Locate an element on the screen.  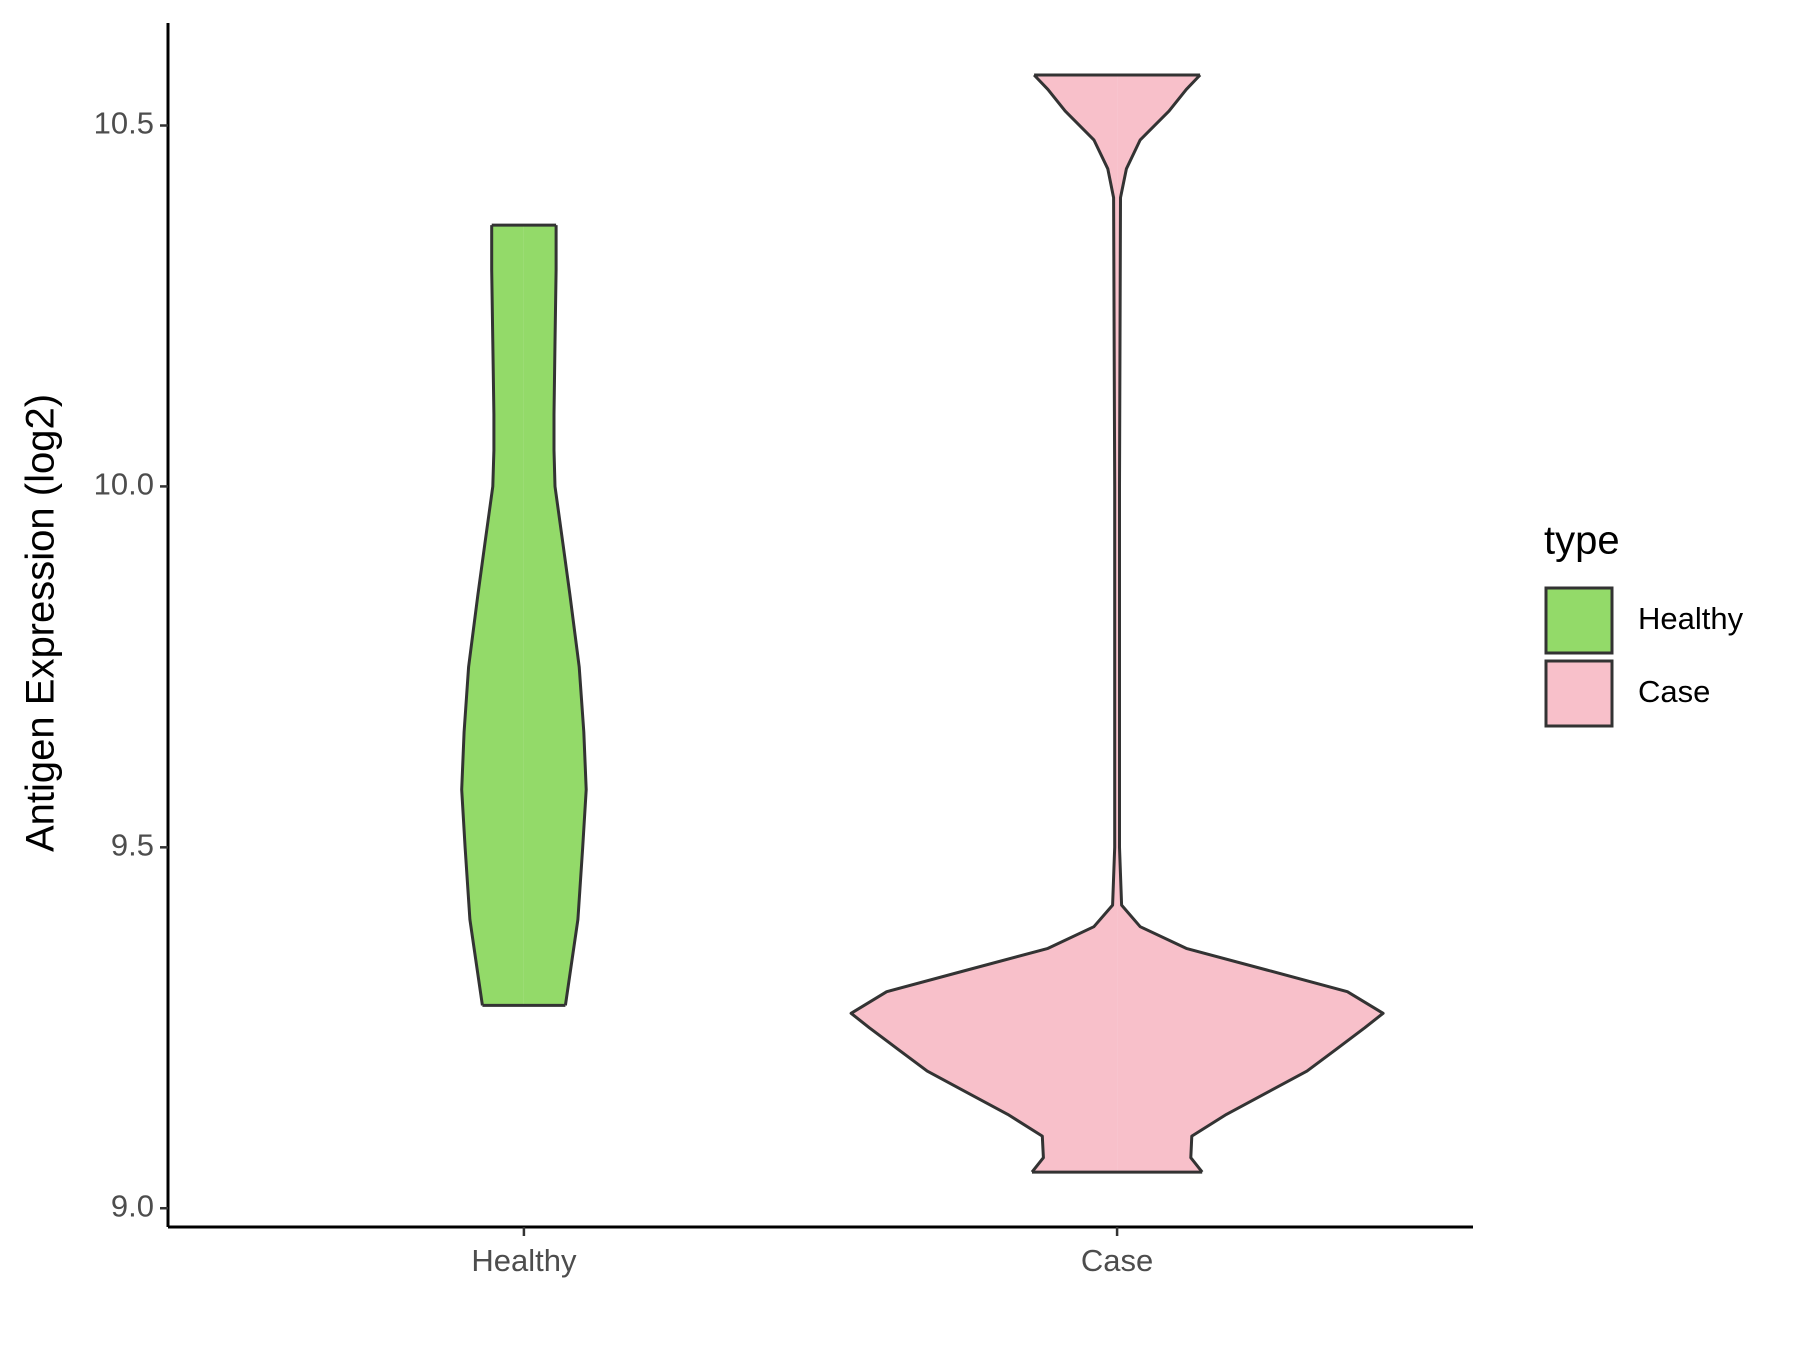
y-tick-label: 10.5 is located at coordinates (124, 123).